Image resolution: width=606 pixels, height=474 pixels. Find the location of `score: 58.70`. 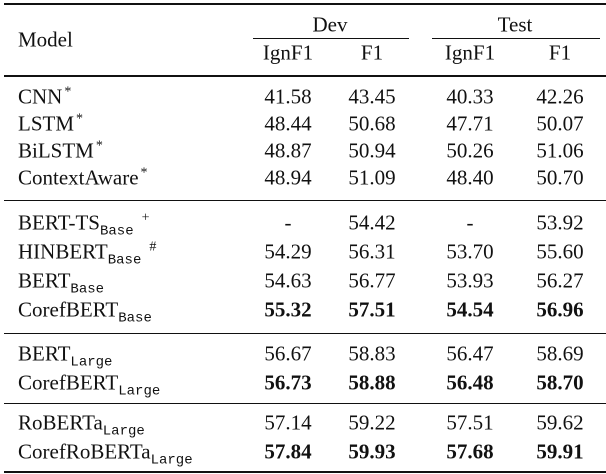

score: 58.70 is located at coordinates (560, 382).